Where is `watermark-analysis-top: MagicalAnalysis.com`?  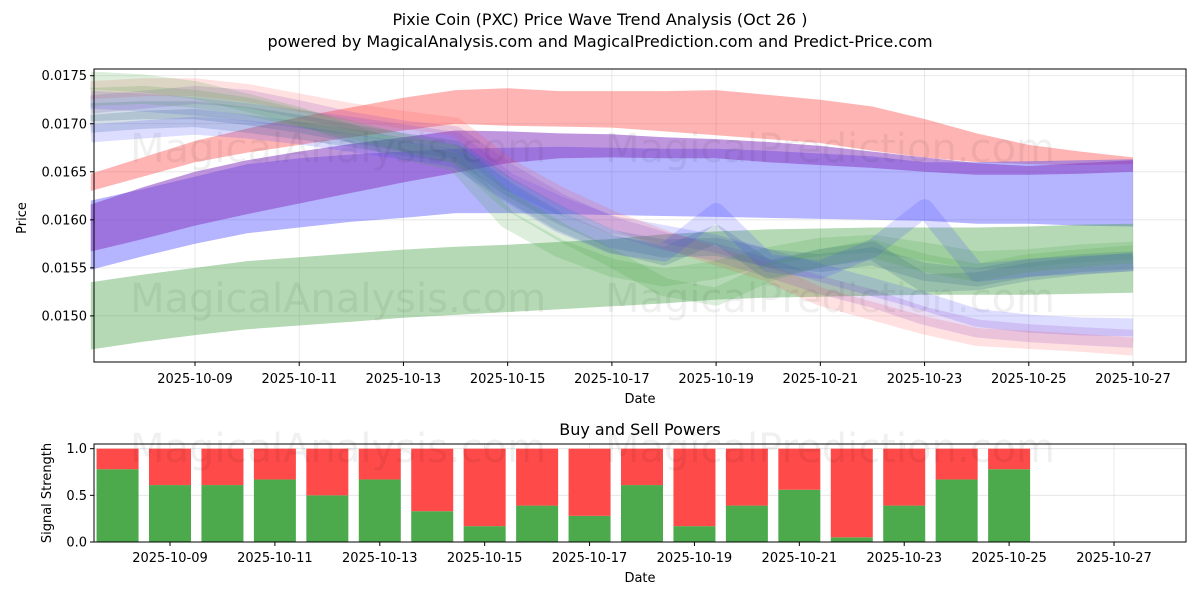 watermark-analysis-top: MagicalAnalysis.com is located at coordinates (338, 149).